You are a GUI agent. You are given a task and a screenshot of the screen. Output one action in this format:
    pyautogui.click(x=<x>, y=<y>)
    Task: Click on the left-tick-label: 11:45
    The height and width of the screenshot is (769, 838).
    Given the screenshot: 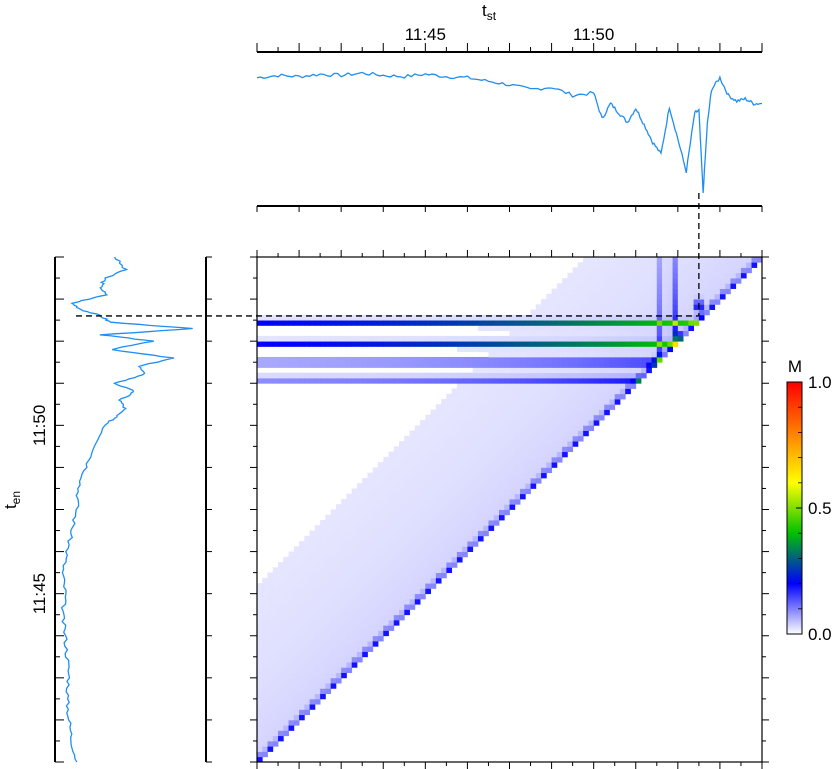 What is the action you would take?
    pyautogui.click(x=39, y=593)
    